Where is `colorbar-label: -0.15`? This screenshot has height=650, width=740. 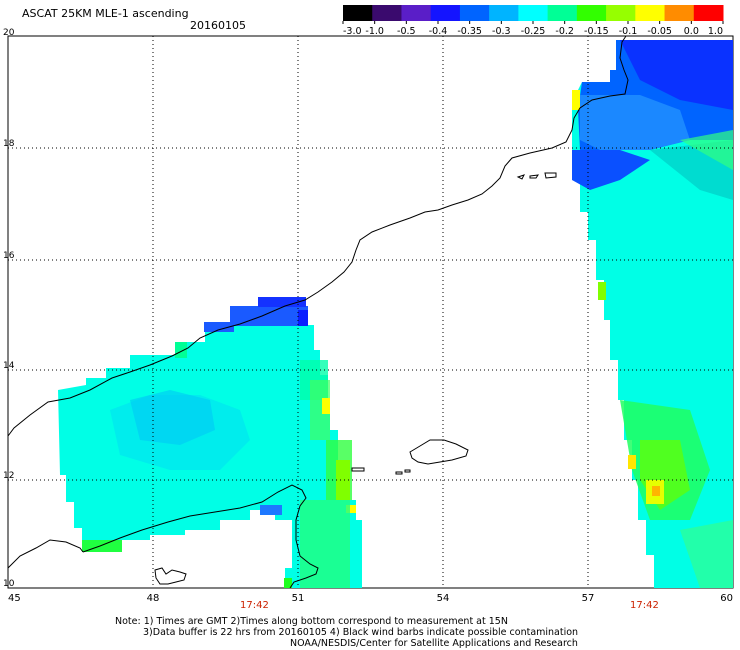
colorbar-label: -0.15 is located at coordinates (596, 31).